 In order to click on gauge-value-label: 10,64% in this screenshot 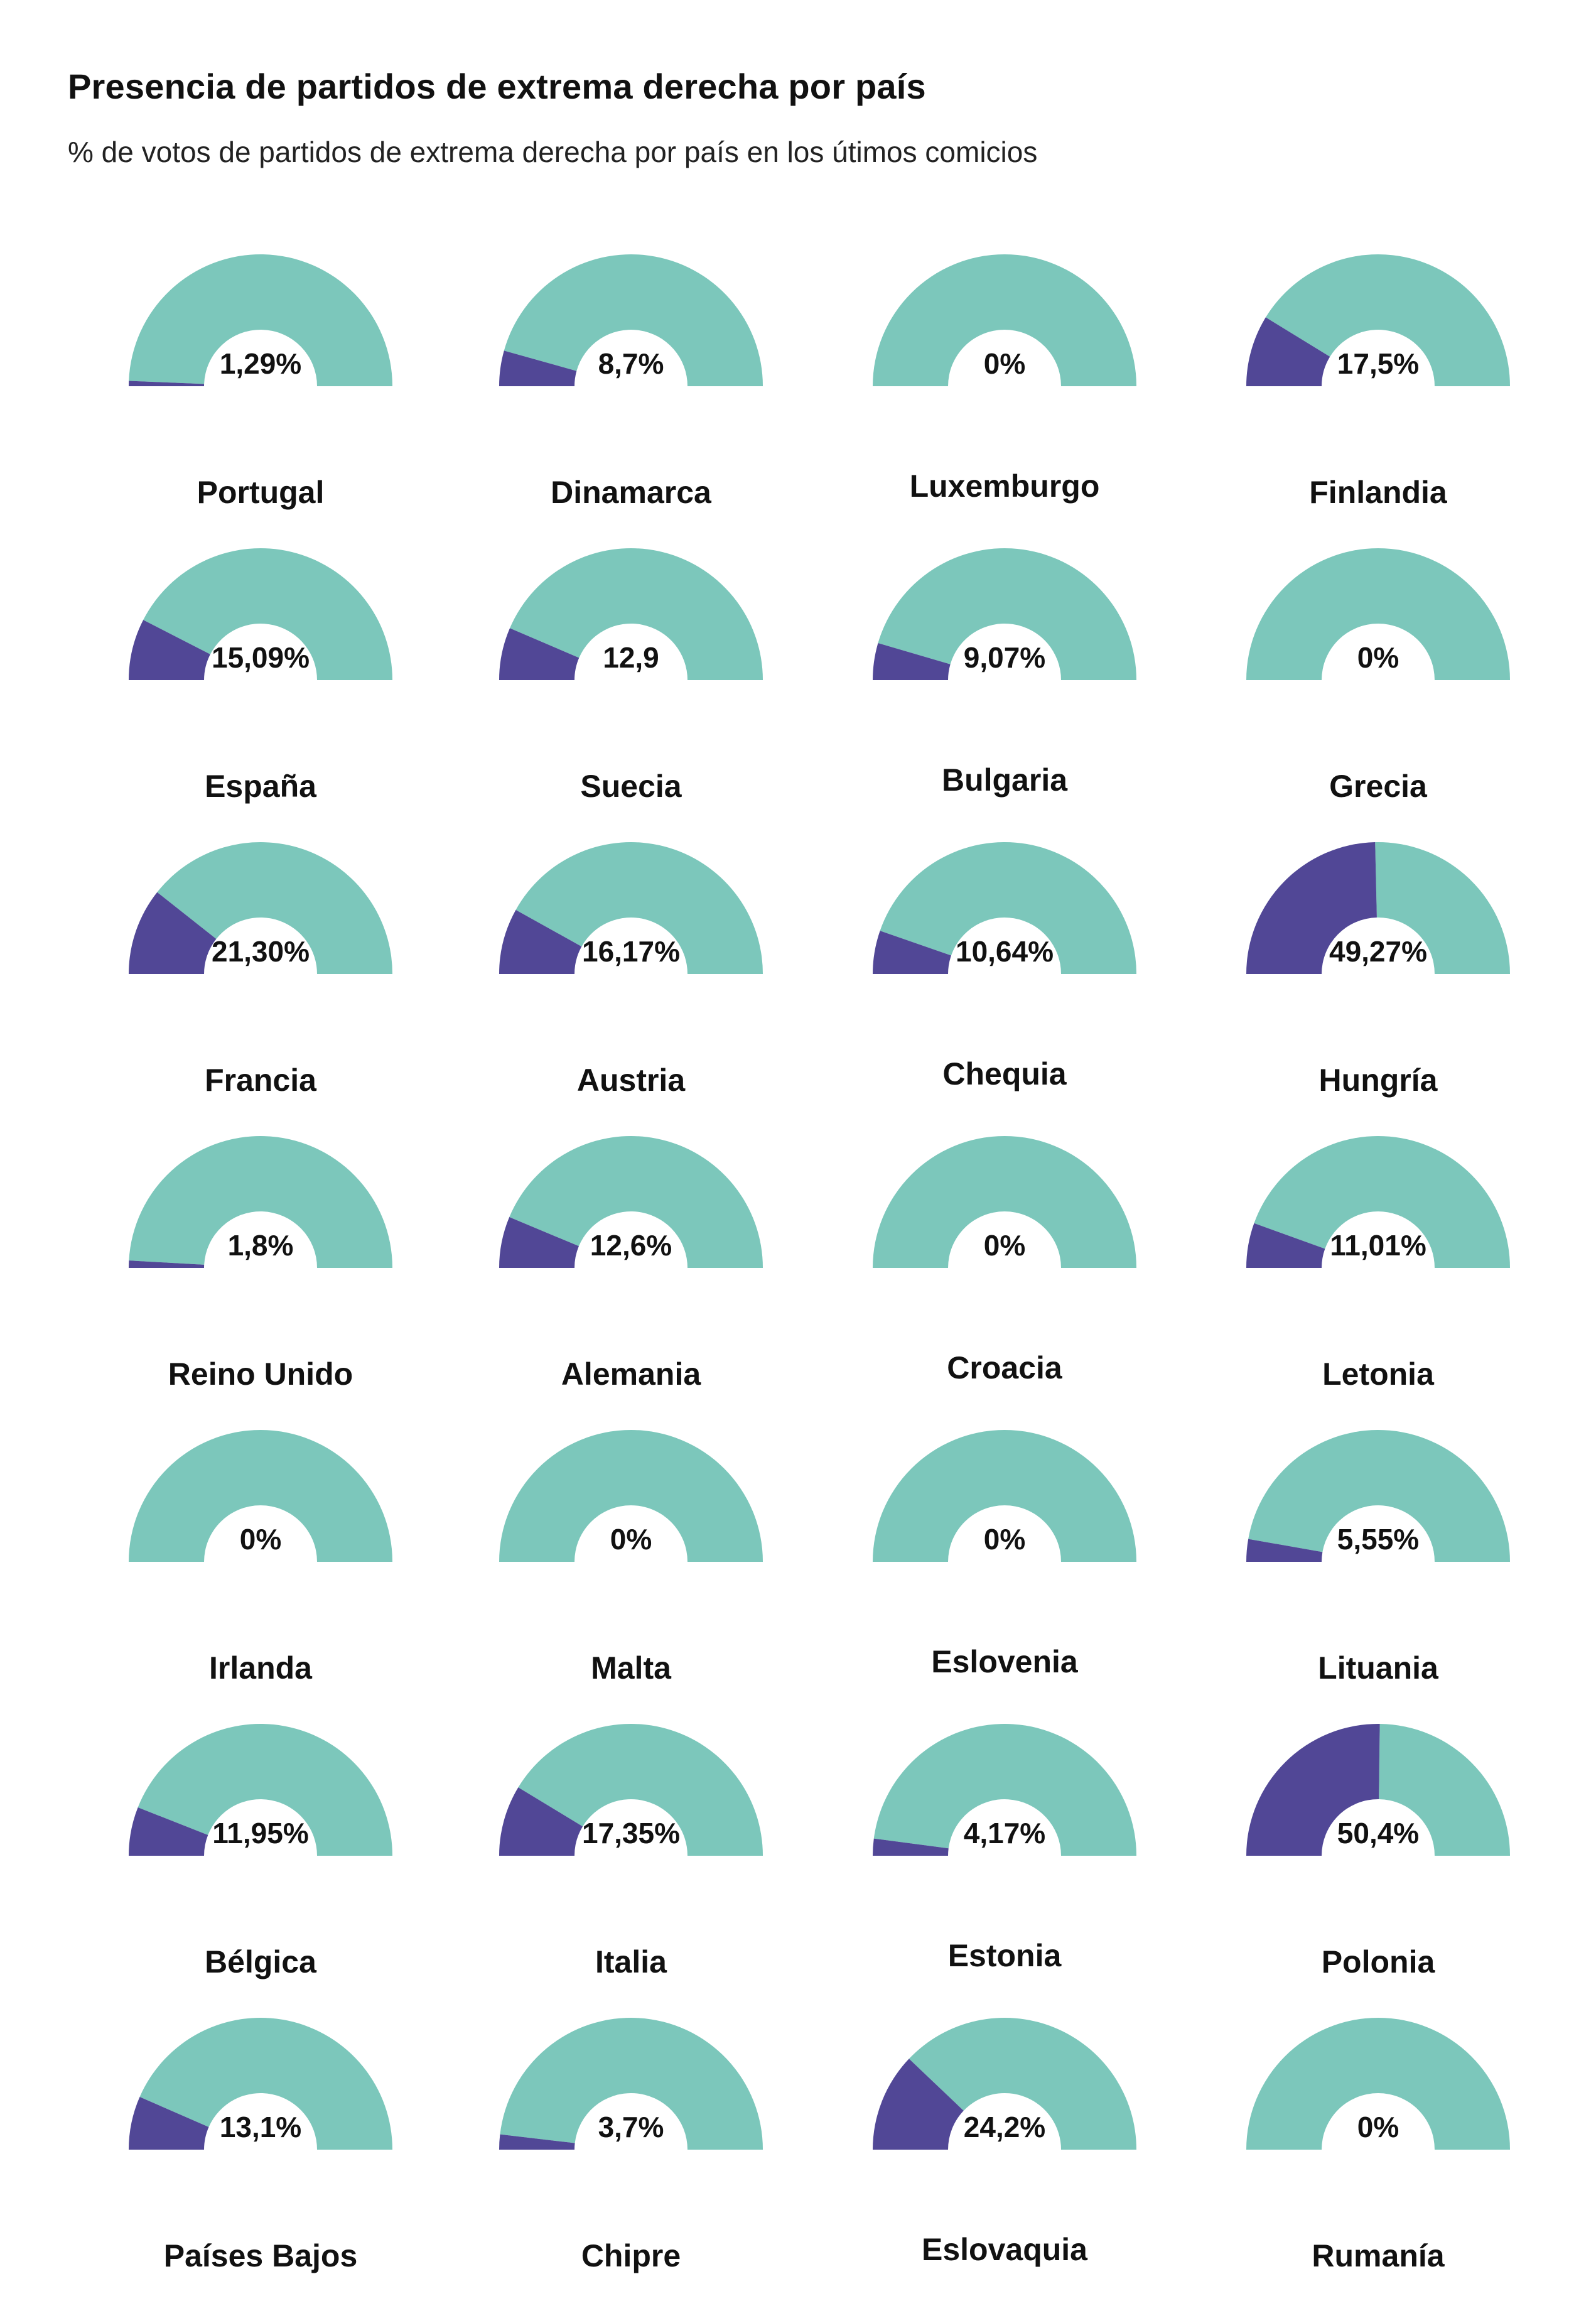, I will do `click(1004, 952)`.